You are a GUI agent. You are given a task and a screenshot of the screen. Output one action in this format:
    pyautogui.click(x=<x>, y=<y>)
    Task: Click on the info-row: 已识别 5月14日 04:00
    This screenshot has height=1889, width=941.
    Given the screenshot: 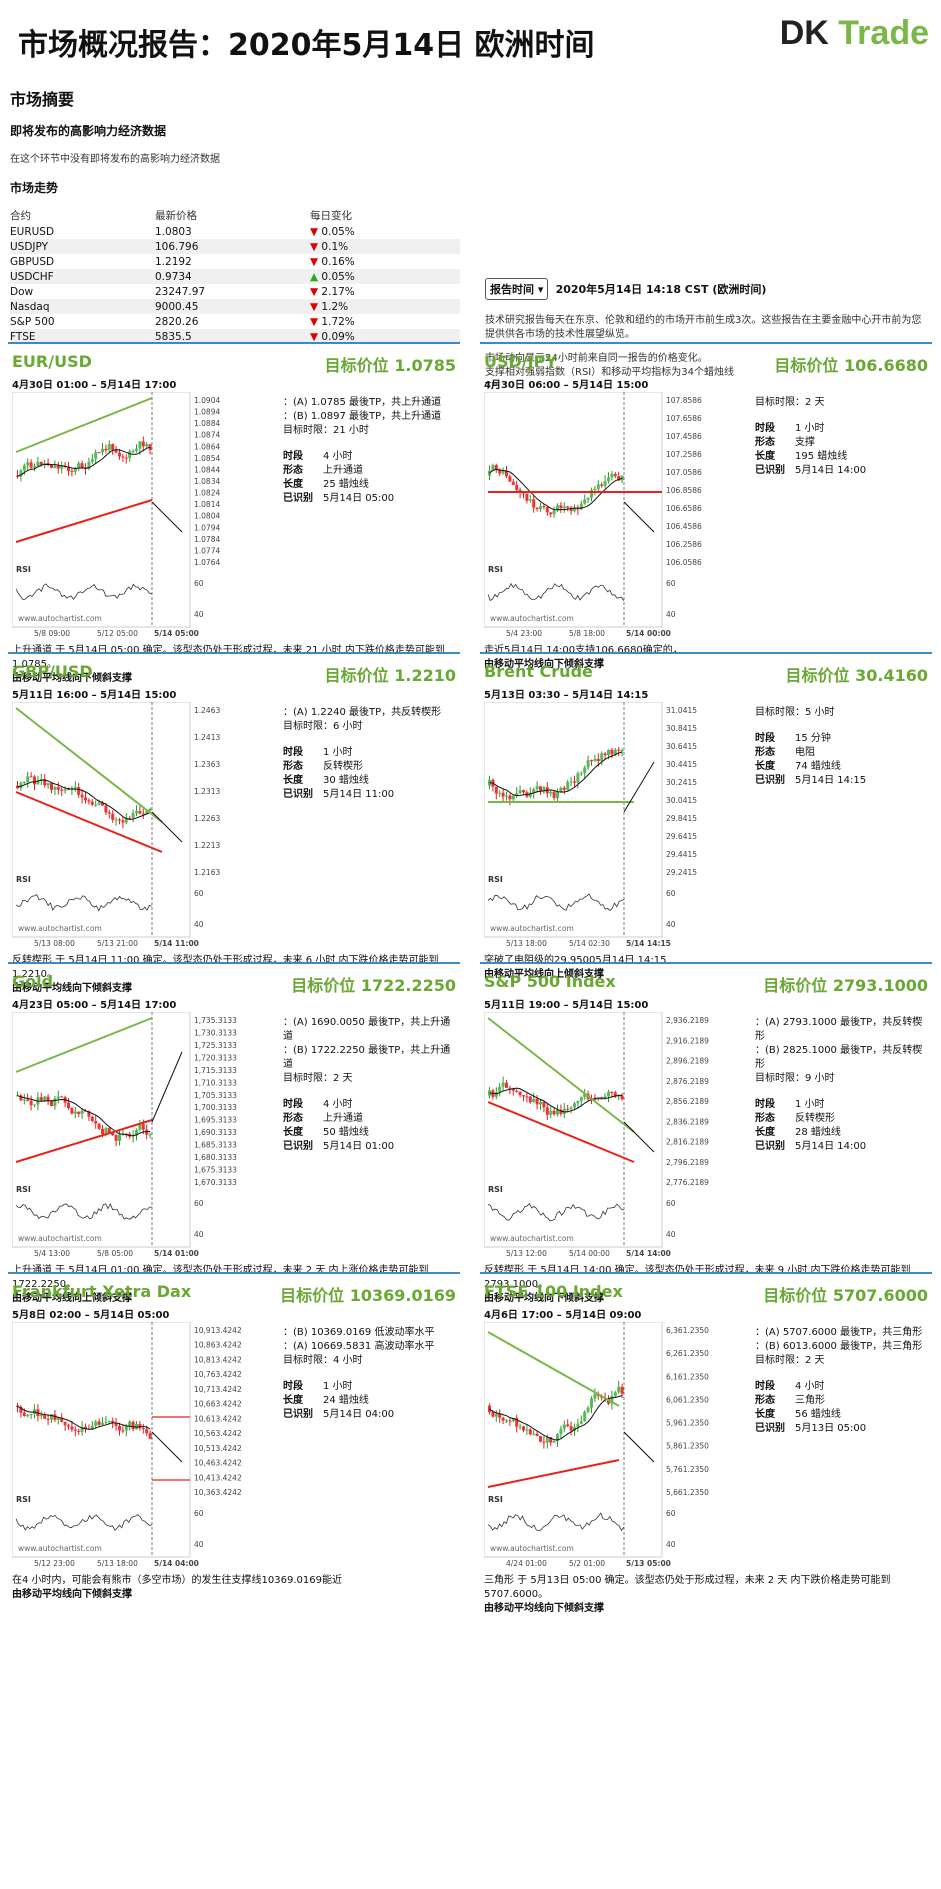 What is the action you would take?
    pyautogui.click(x=370, y=1415)
    